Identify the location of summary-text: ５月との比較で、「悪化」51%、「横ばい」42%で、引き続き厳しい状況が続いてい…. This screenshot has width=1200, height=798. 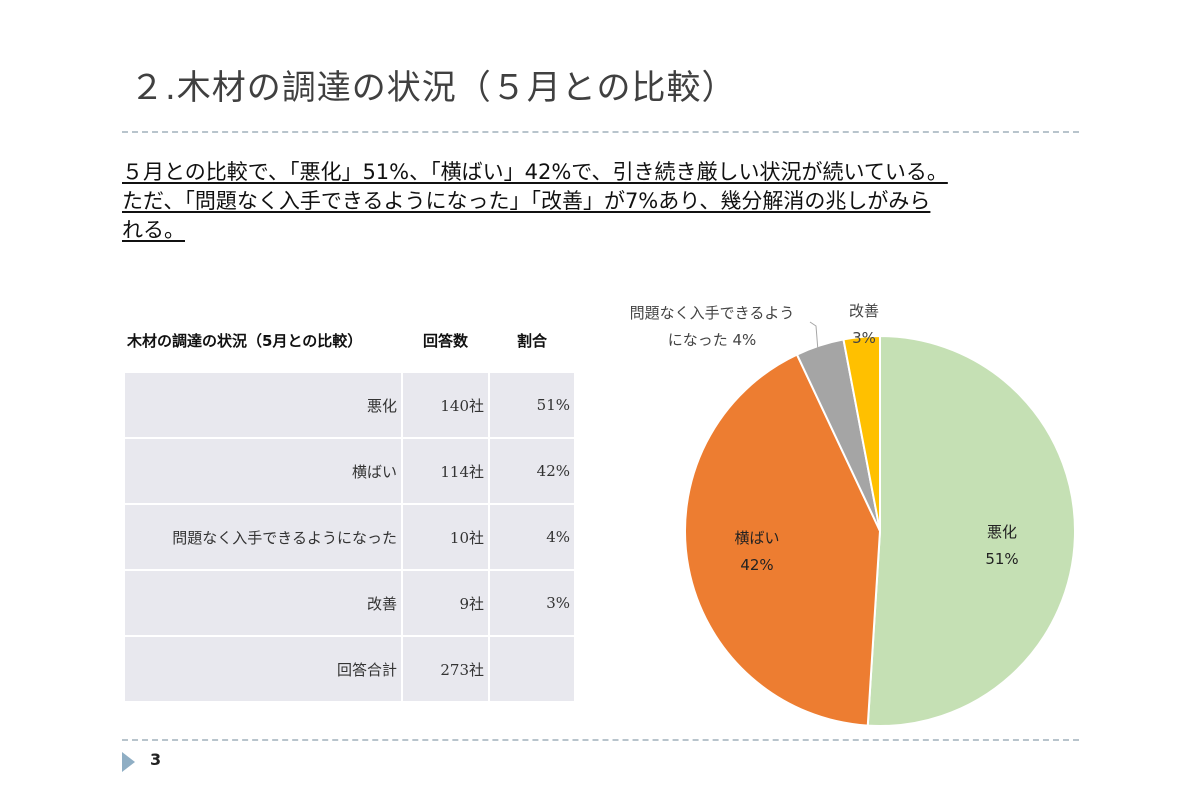
(606, 201).